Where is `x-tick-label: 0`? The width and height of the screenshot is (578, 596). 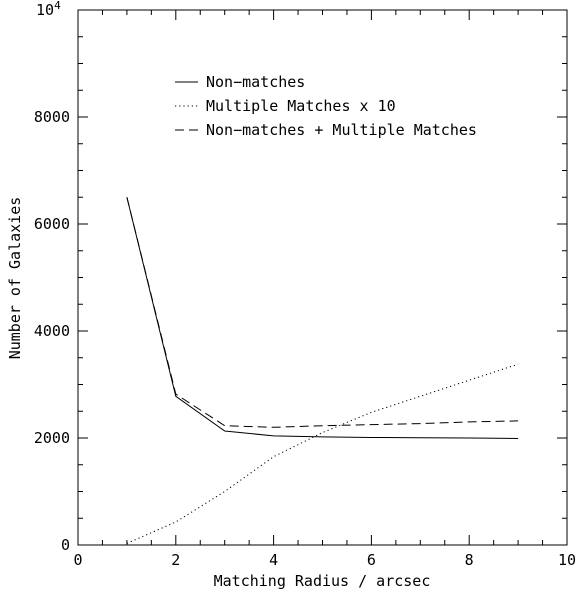 x-tick-label: 0 is located at coordinates (77, 560).